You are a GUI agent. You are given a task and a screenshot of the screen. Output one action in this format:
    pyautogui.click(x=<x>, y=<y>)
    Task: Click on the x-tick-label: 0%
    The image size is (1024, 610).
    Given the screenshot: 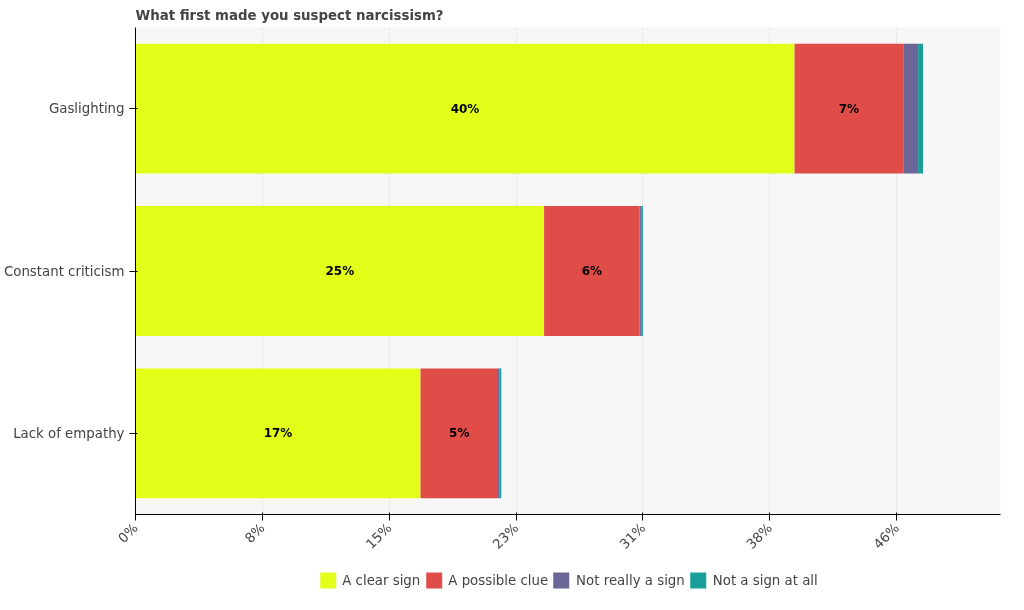 What is the action you would take?
    pyautogui.click(x=128, y=533)
    